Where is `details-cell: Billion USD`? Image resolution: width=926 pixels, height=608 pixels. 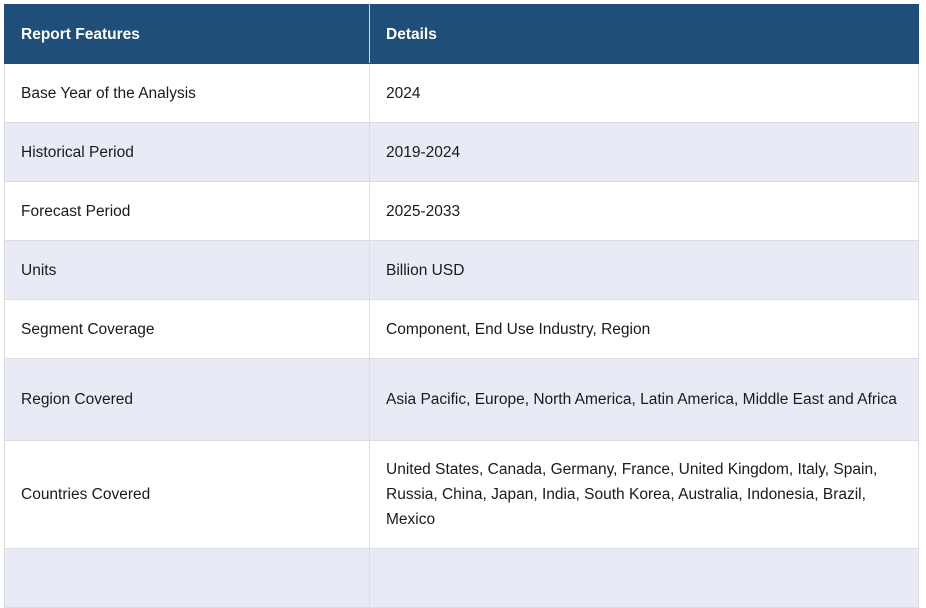 details-cell: Billion USD is located at coordinates (644, 270).